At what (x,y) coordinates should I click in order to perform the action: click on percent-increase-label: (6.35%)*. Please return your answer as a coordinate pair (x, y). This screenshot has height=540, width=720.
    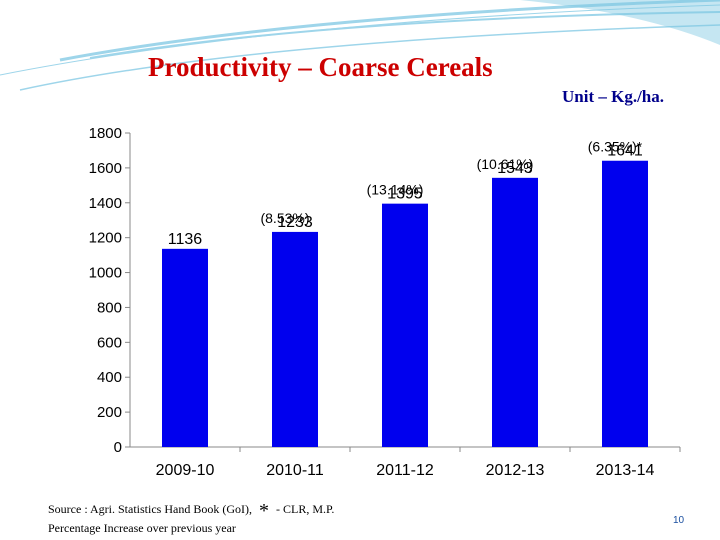
    Looking at the image, I should click on (615, 147).